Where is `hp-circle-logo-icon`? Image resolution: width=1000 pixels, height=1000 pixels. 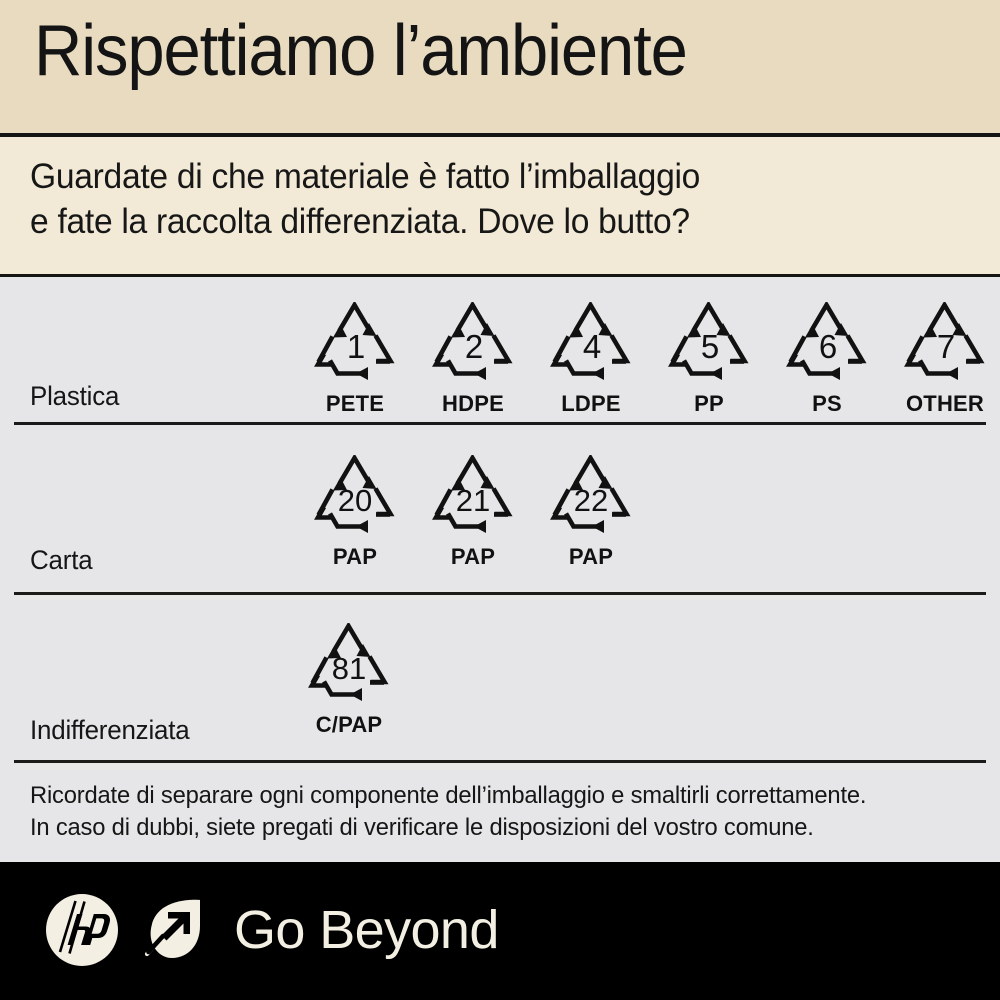 hp-circle-logo-icon is located at coordinates (82, 930).